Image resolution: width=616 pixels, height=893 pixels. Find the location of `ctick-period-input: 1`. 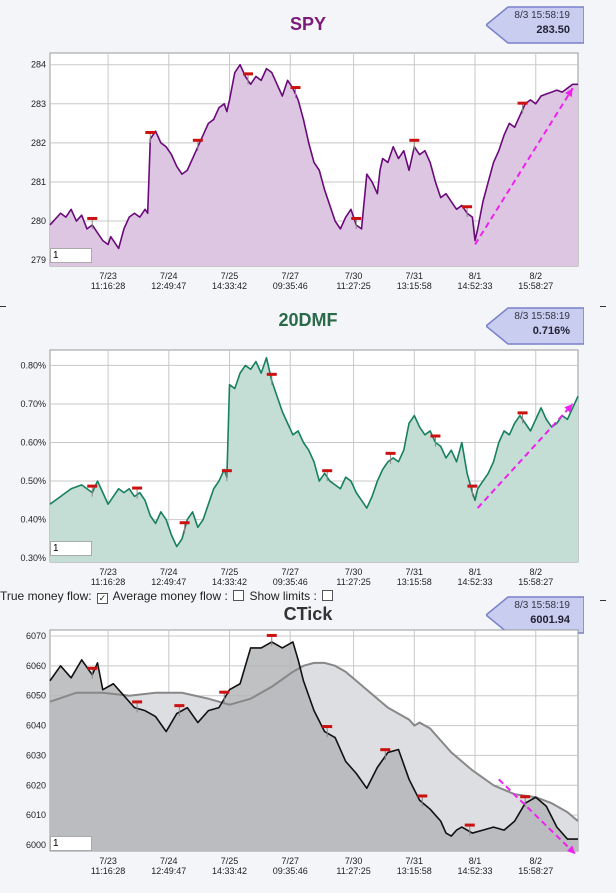

ctick-period-input: 1 is located at coordinates (71, 843).